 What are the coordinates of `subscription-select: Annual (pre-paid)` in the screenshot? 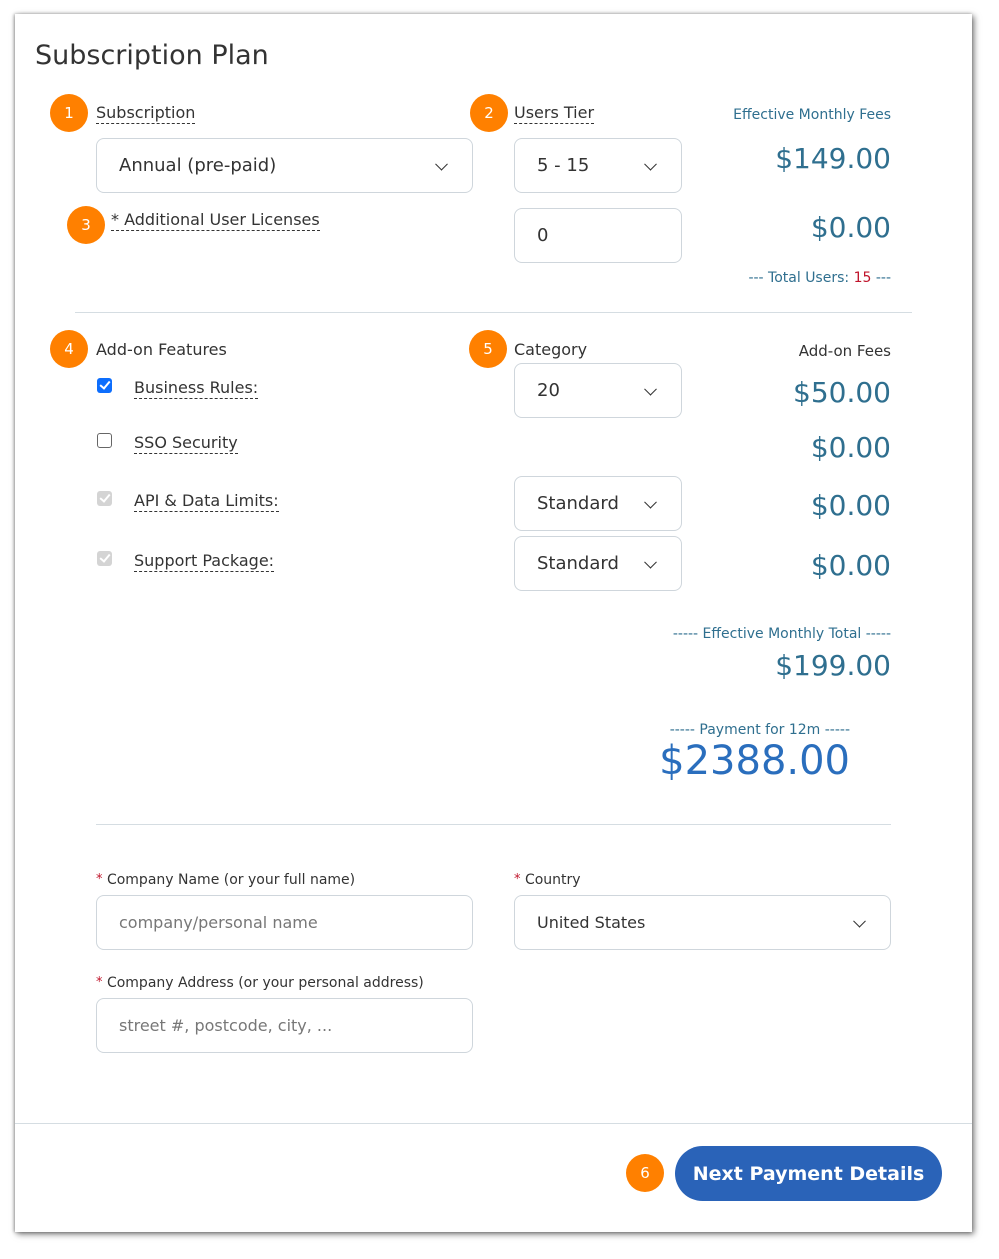 It's located at (284, 165).